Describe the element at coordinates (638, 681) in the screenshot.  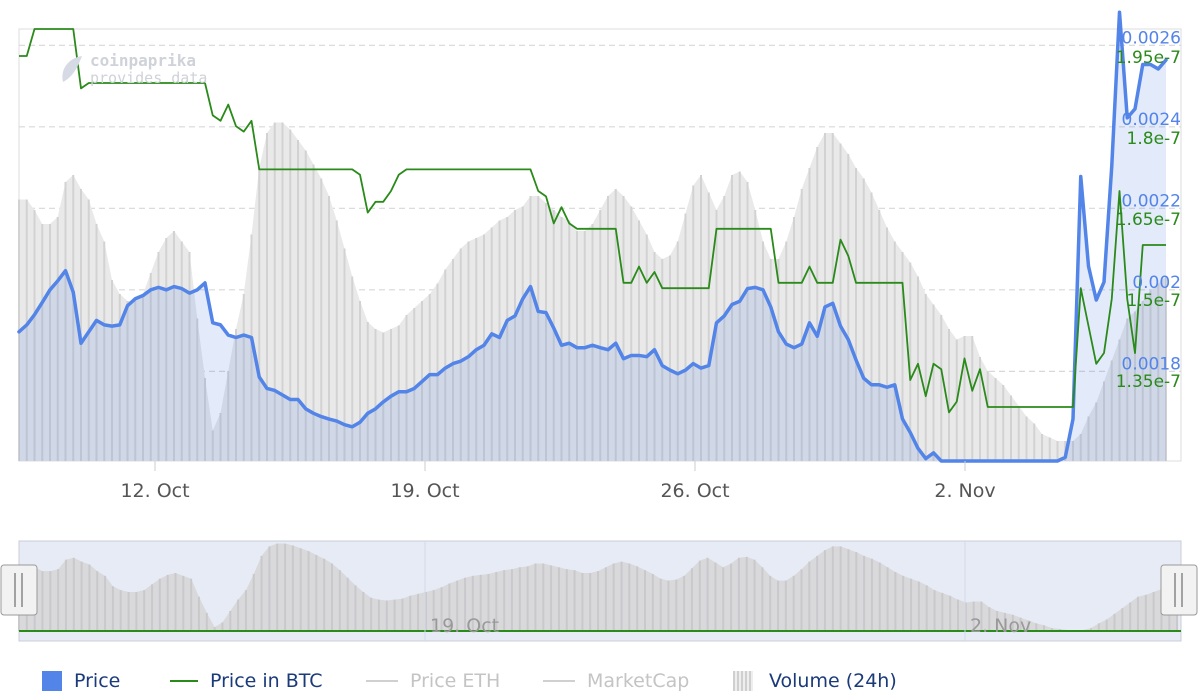
I see `legend-label: MarketCap` at that location.